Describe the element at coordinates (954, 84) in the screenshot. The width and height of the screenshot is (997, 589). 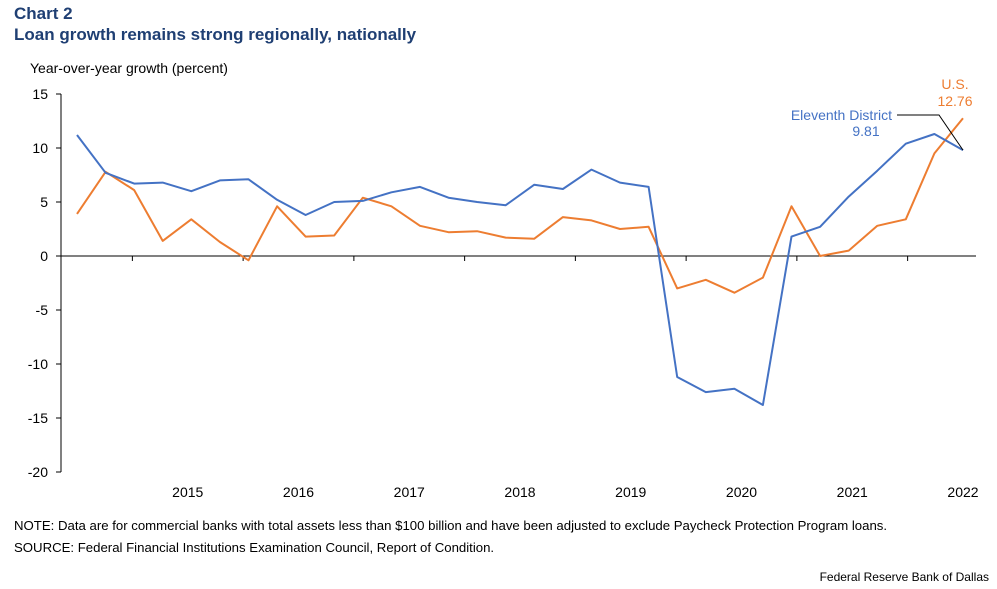
I see `us-label: U.S.` at that location.